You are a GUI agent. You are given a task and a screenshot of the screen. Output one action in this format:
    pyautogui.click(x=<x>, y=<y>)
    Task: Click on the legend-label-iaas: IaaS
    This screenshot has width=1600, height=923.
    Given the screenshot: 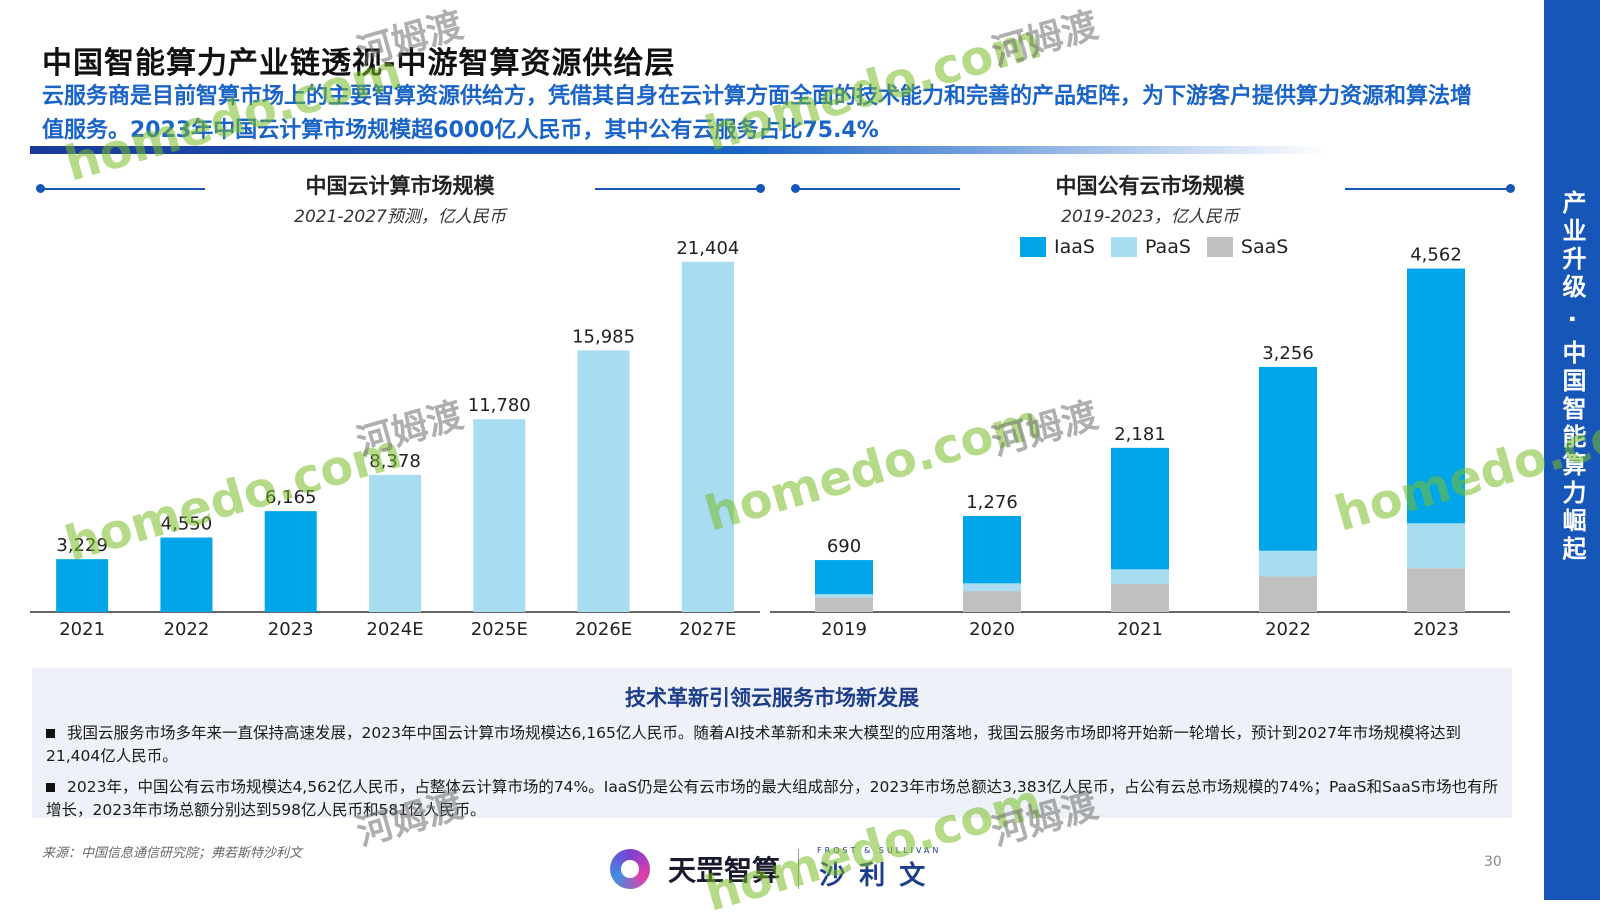 What is the action you would take?
    pyautogui.click(x=1074, y=247)
    